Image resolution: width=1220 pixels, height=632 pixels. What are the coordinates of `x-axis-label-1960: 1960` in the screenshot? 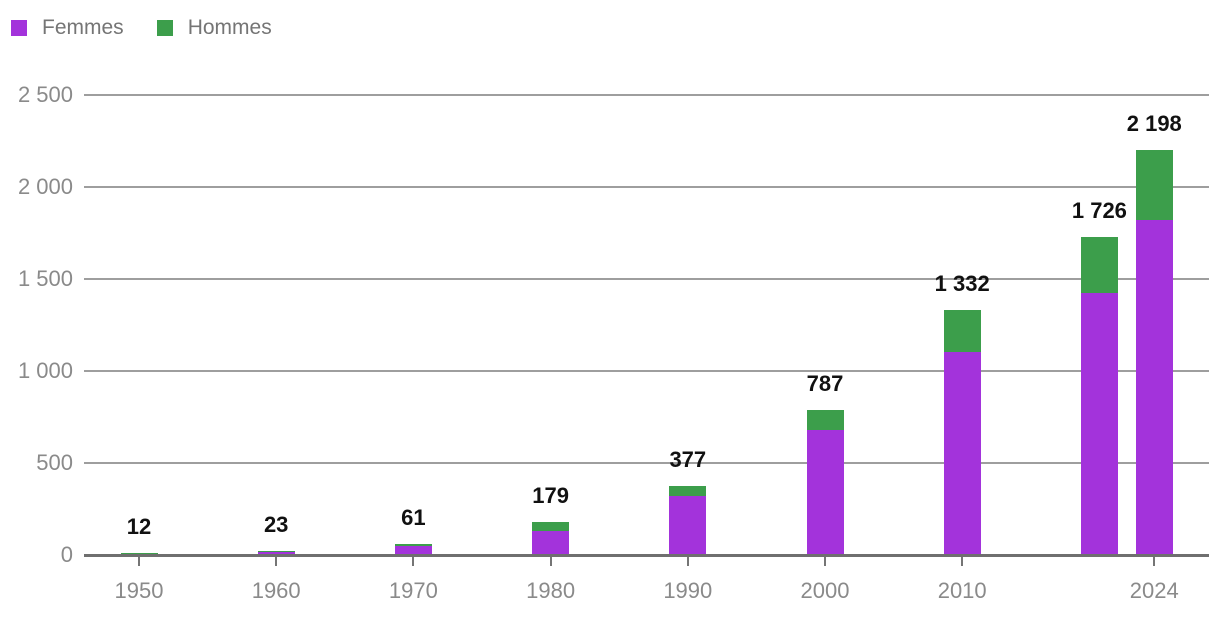 It's located at (276, 590).